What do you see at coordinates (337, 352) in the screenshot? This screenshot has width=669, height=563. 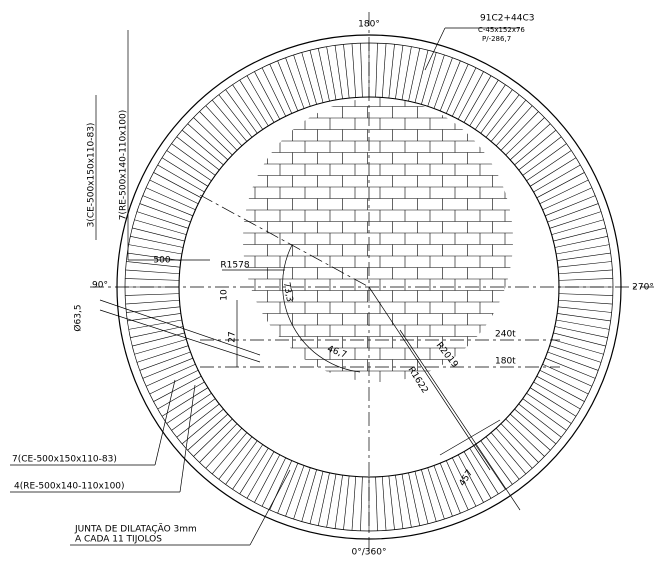 I see `dim-label: 46,7` at bounding box center [337, 352].